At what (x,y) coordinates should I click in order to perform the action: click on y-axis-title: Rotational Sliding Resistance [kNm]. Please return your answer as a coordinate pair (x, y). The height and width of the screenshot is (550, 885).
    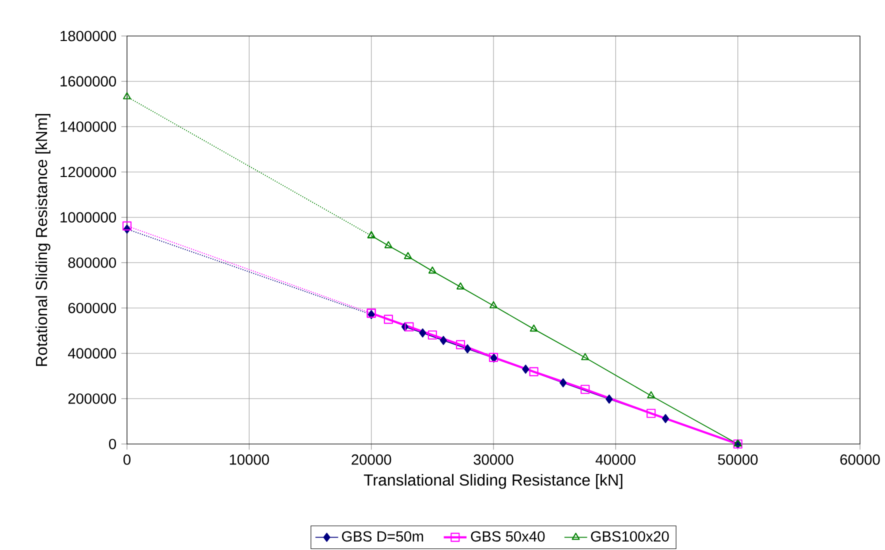
    Looking at the image, I should click on (42, 240).